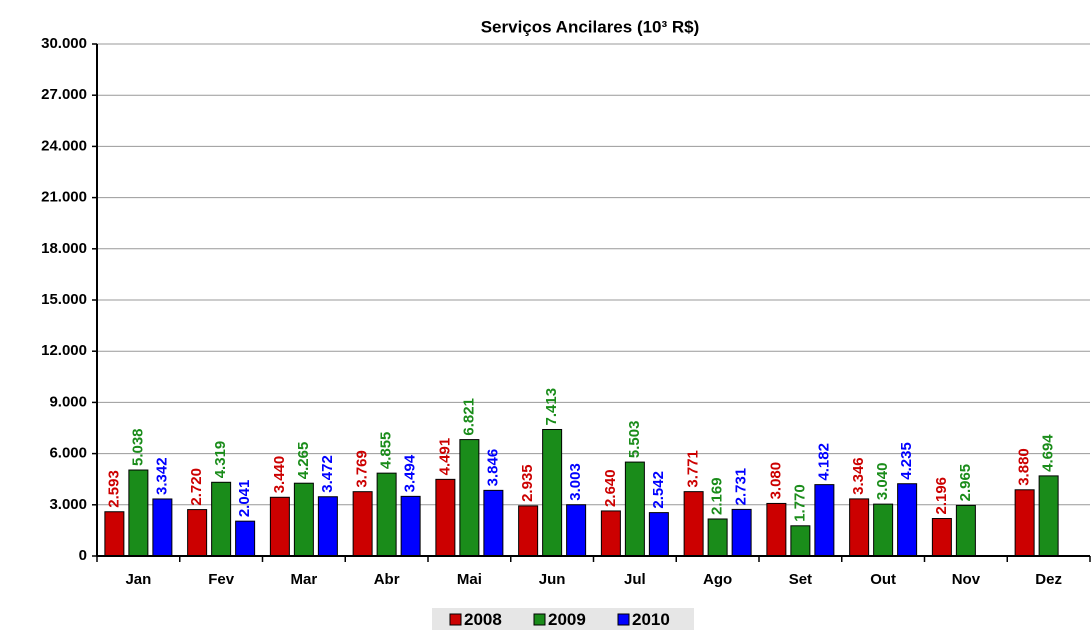 The height and width of the screenshot is (630, 1092). What do you see at coordinates (1048, 453) in the screenshot?
I see `data-label: 4.694` at bounding box center [1048, 453].